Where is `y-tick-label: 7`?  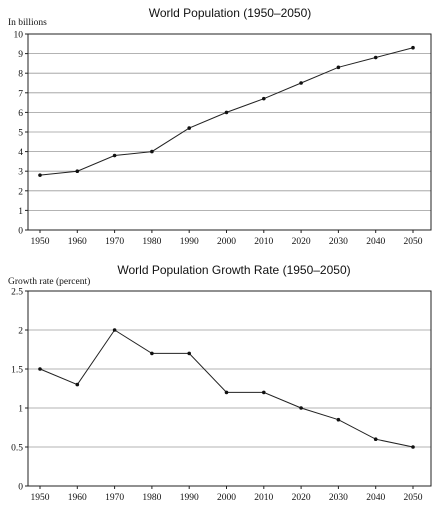 y-tick-label: 7 is located at coordinates (20, 94).